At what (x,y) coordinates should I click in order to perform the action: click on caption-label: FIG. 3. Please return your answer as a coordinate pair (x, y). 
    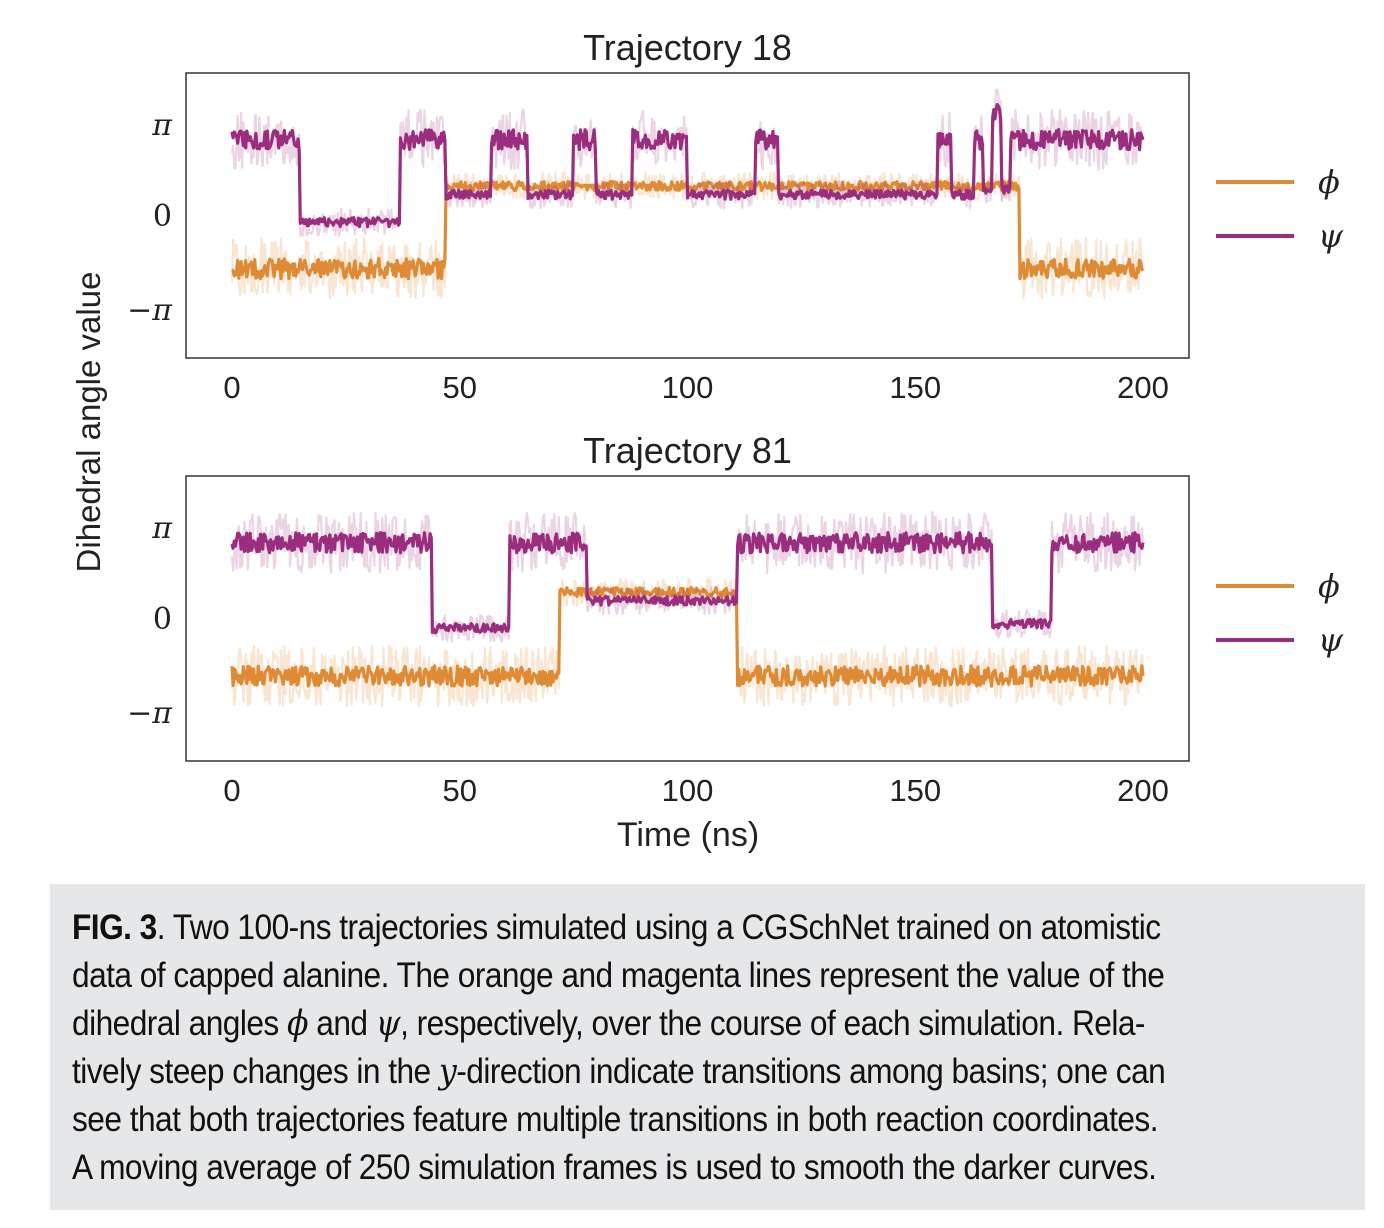
    Looking at the image, I should click on (114, 927).